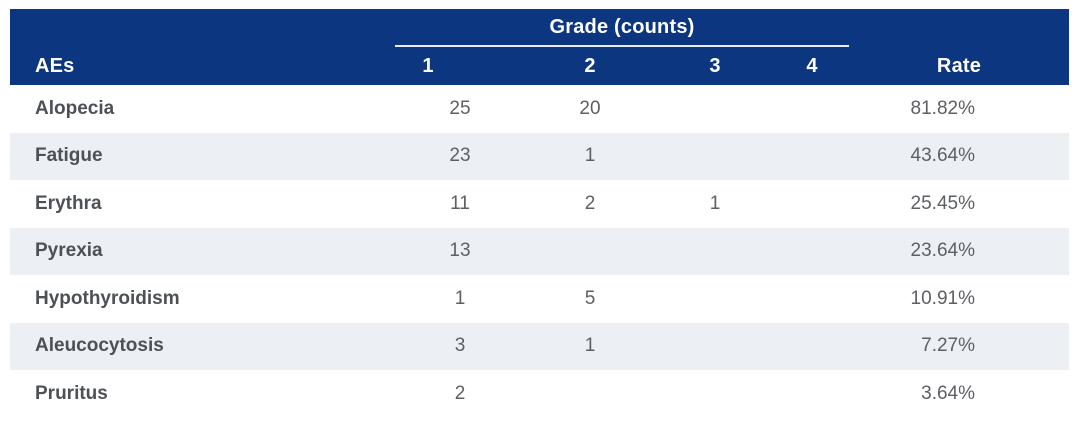 The height and width of the screenshot is (427, 1080). What do you see at coordinates (715, 203) in the screenshot?
I see `grade-3-count: 1` at bounding box center [715, 203].